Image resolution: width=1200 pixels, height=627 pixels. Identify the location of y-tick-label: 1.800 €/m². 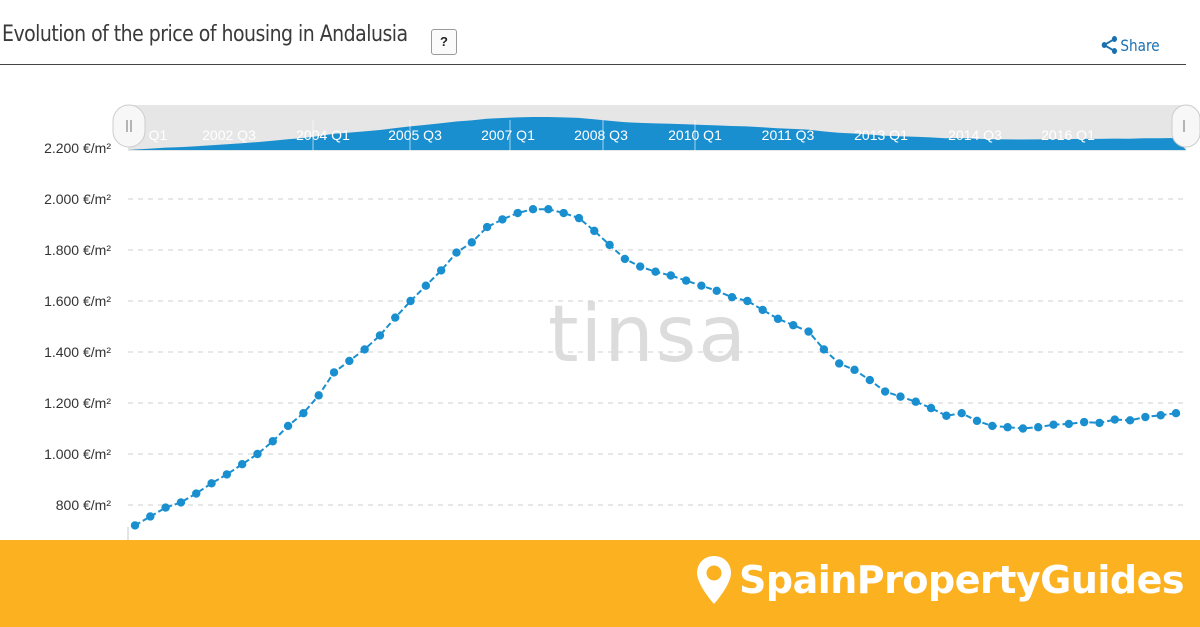
(77, 250).